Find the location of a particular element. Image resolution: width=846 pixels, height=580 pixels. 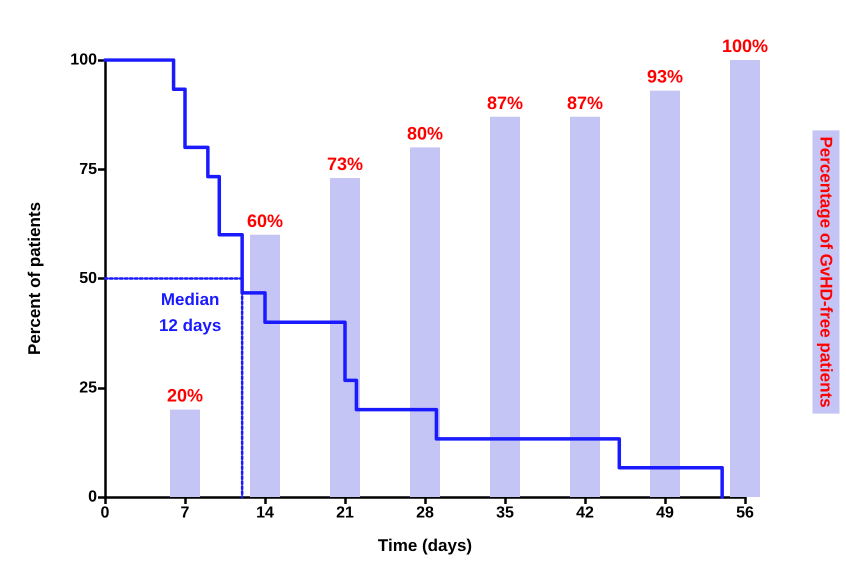

annotation: Median 12 days is located at coordinates (190, 312).